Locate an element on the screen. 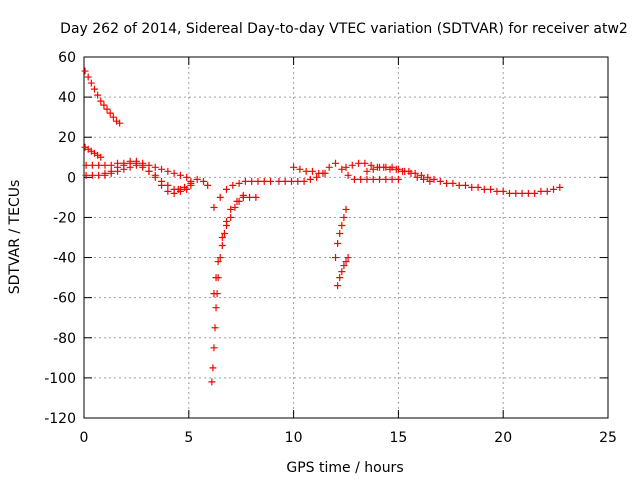 This screenshot has width=640, height=480. y-tick-label-3: -60 is located at coordinates (64, 299).